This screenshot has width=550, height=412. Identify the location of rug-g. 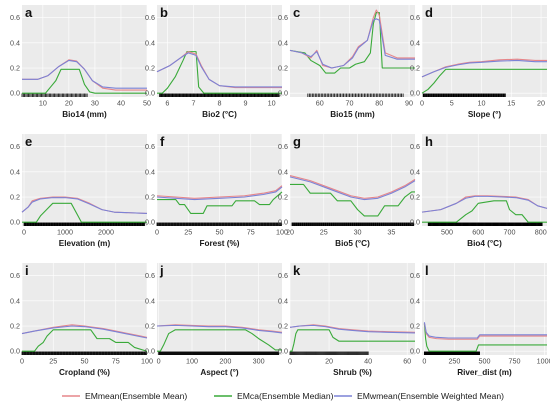
(353, 224).